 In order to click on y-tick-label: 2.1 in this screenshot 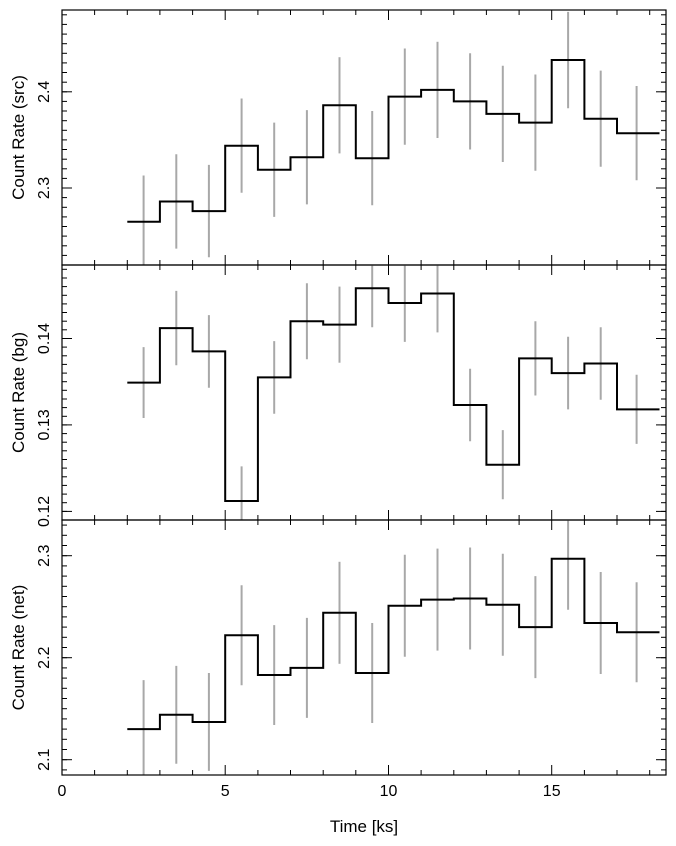, I will do `click(44, 759)`.